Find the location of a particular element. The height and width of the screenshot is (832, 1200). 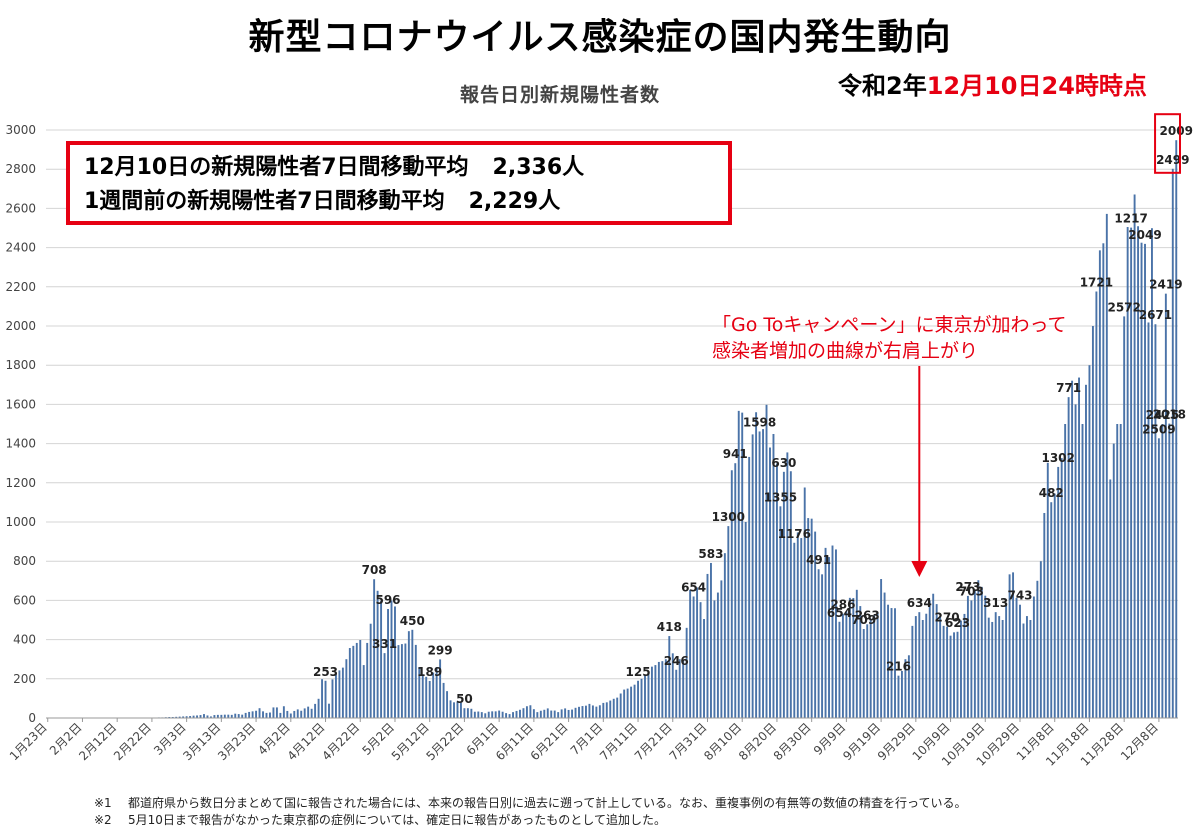

data-label: 1217 is located at coordinates (1130, 219).